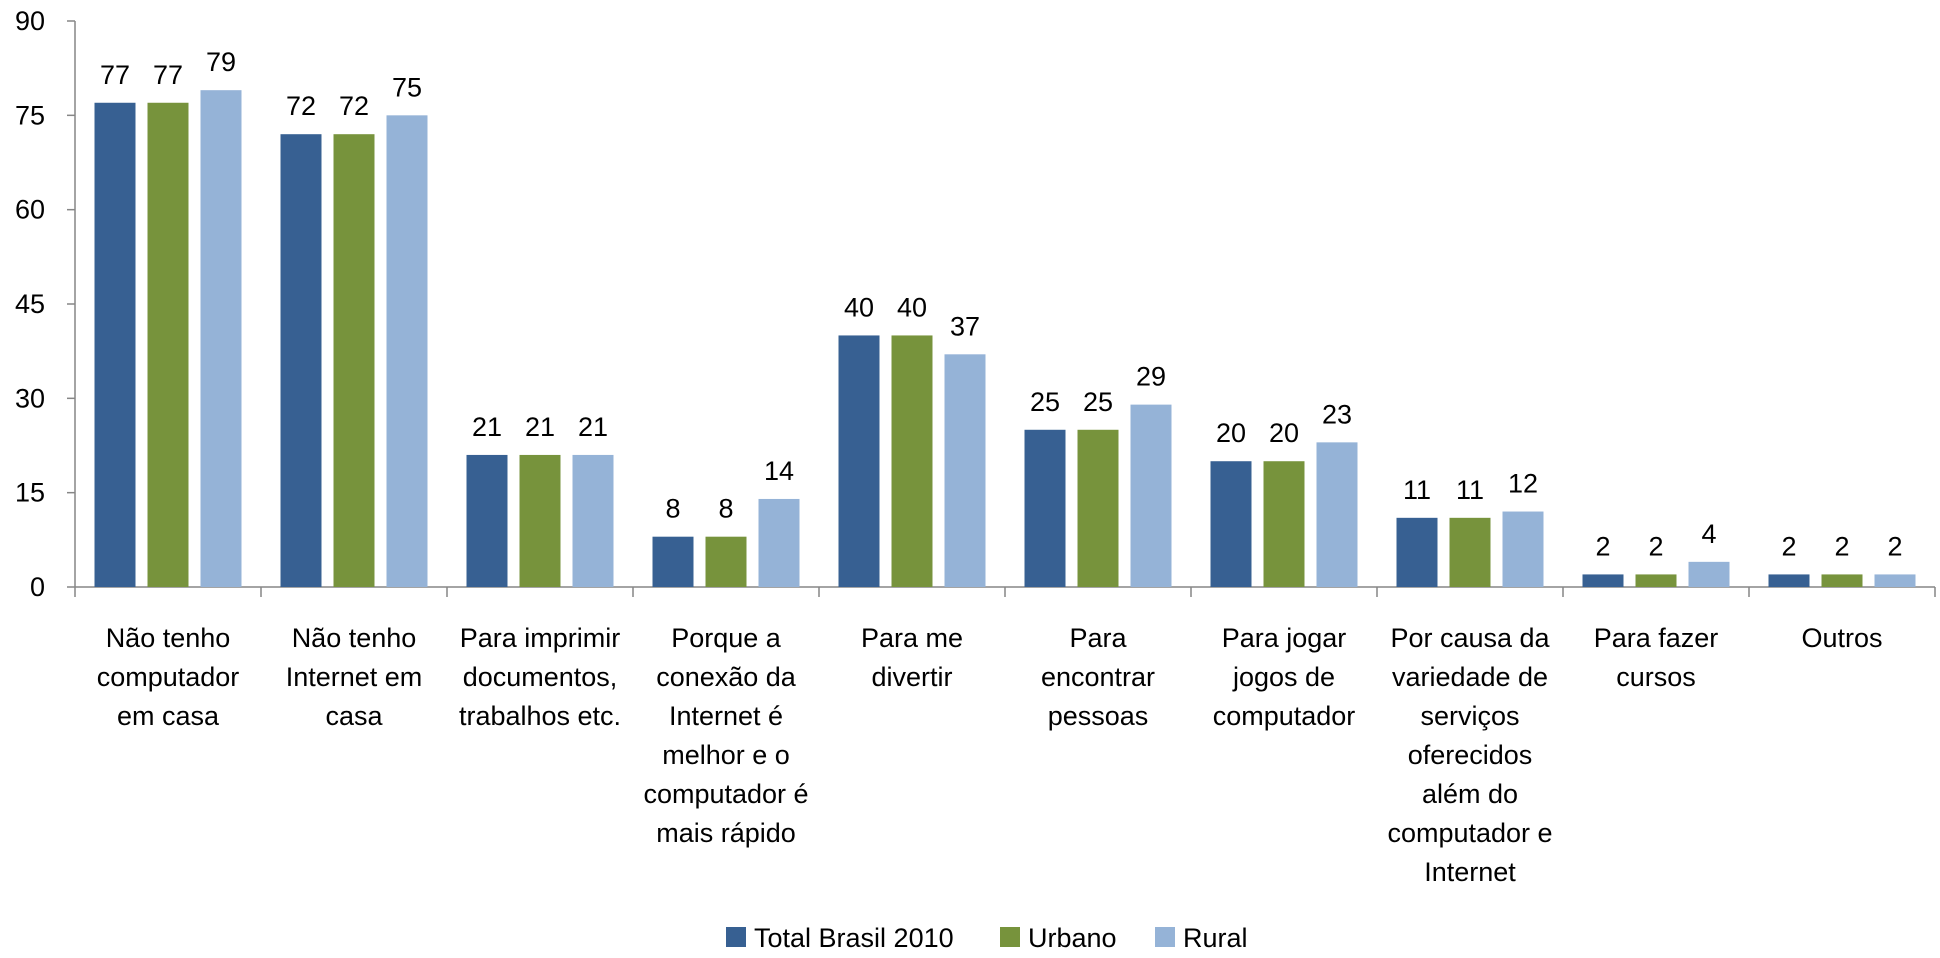 The height and width of the screenshot is (958, 1940). Describe the element at coordinates (1469, 716) in the screenshot. I see `category-label-line: serviços` at that location.